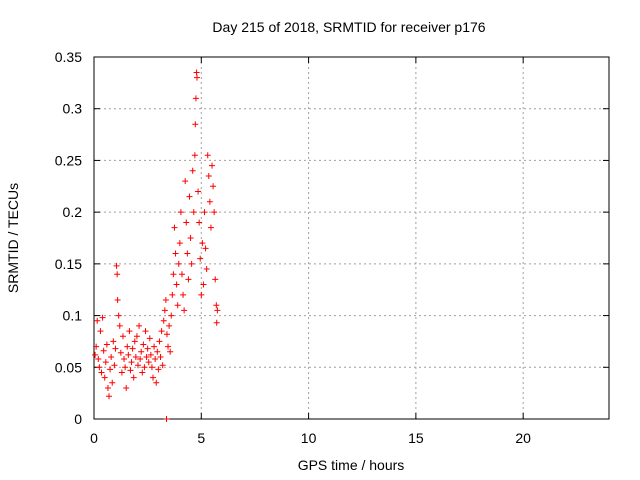 Image resolution: width=640 pixels, height=480 pixels. Describe the element at coordinates (78, 419) in the screenshot. I see `y-tick-label: 0` at that location.